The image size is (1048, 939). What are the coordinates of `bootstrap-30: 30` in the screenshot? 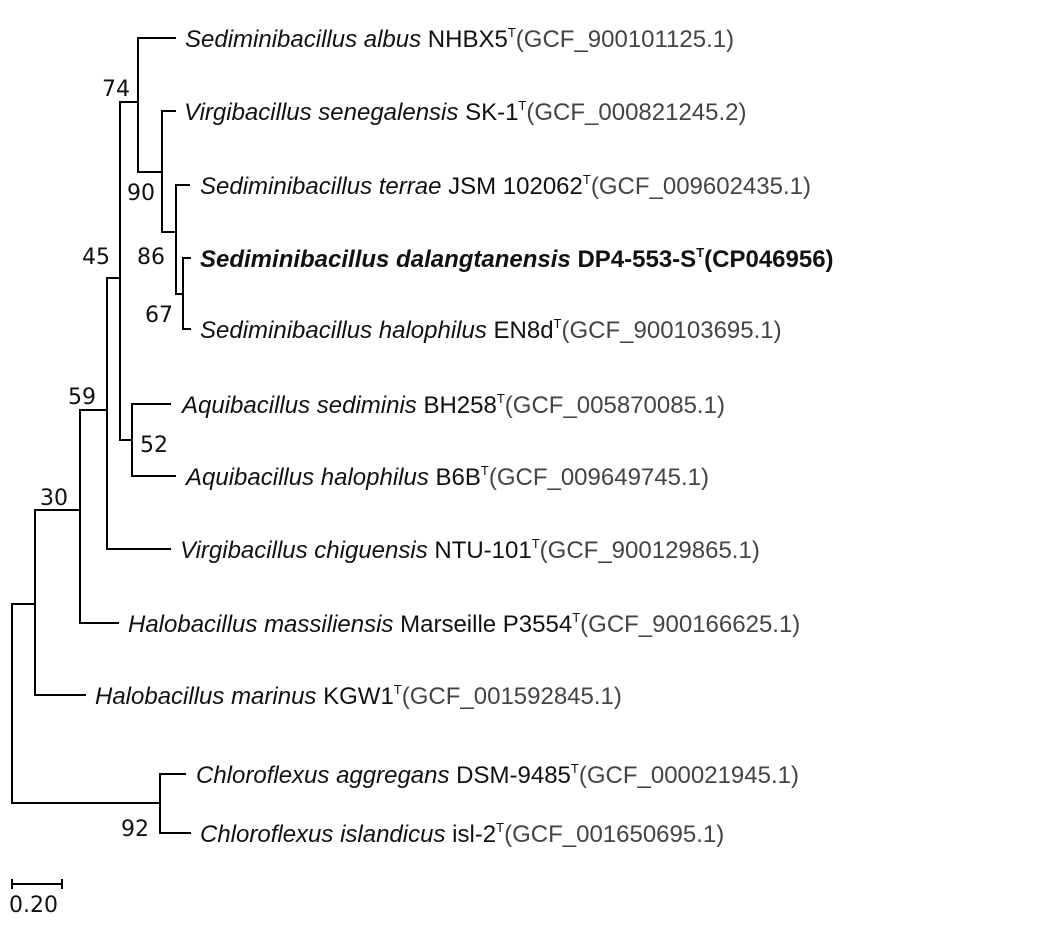 It's located at (54, 498).